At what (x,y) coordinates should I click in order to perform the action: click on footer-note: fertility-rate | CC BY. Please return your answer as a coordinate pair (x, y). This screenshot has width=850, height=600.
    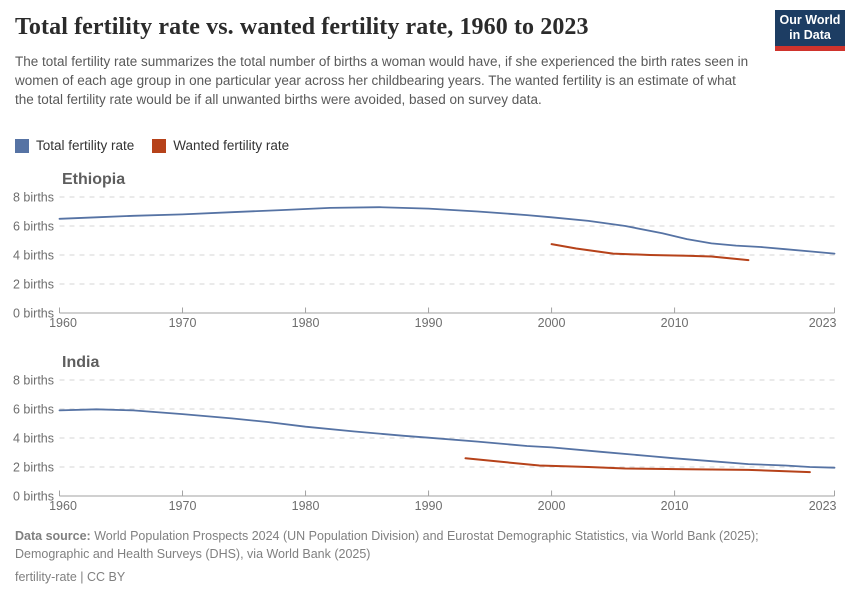
    Looking at the image, I should click on (425, 578).